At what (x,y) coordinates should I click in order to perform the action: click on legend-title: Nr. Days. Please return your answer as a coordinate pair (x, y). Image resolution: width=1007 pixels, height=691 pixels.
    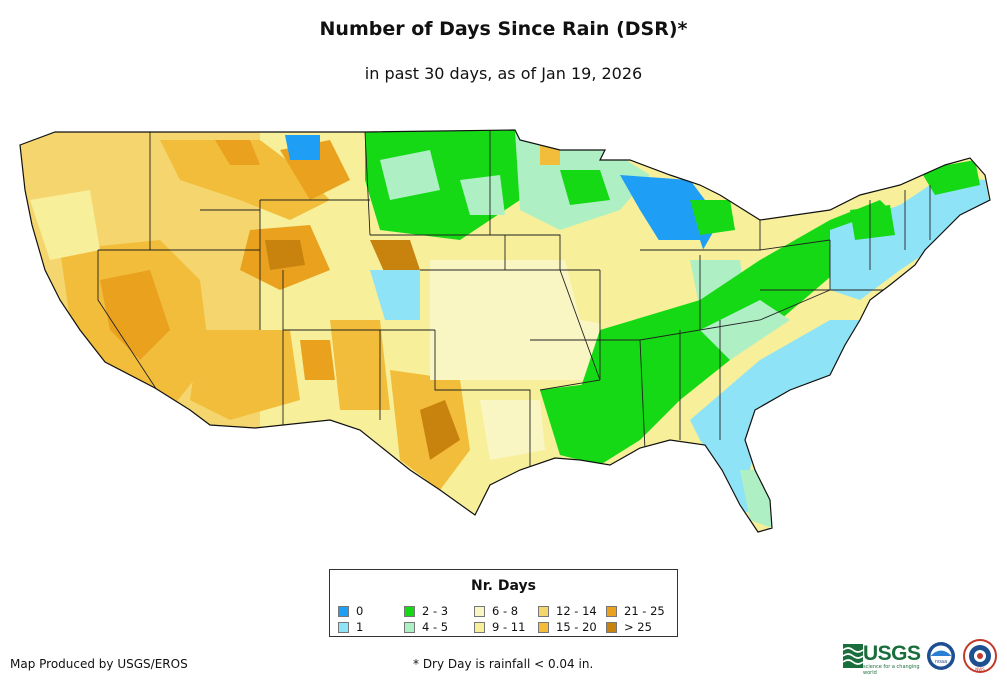
    Looking at the image, I should click on (503, 586).